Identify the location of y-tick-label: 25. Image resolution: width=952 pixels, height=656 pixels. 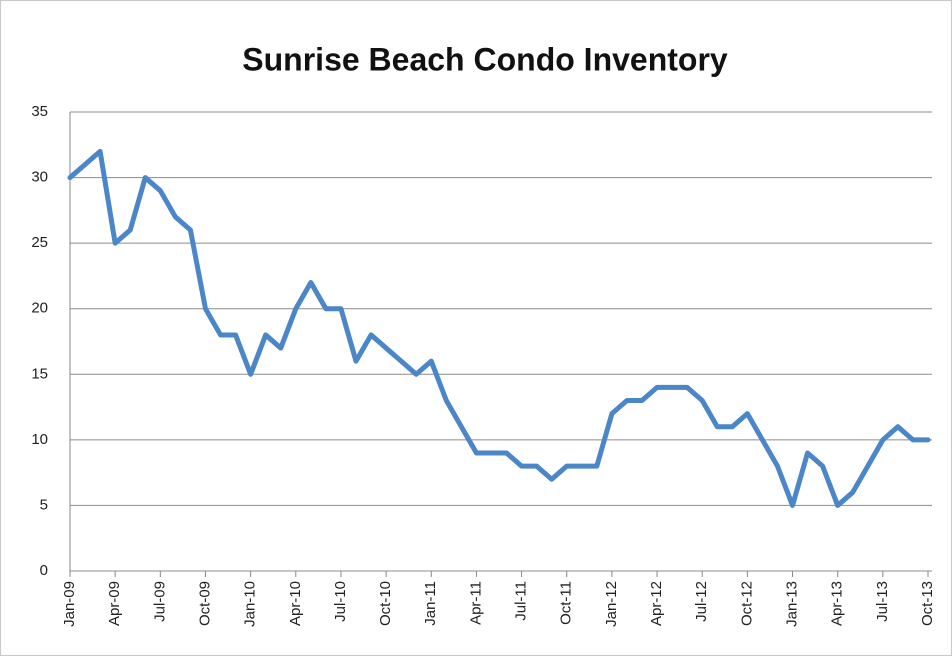
(39, 242).